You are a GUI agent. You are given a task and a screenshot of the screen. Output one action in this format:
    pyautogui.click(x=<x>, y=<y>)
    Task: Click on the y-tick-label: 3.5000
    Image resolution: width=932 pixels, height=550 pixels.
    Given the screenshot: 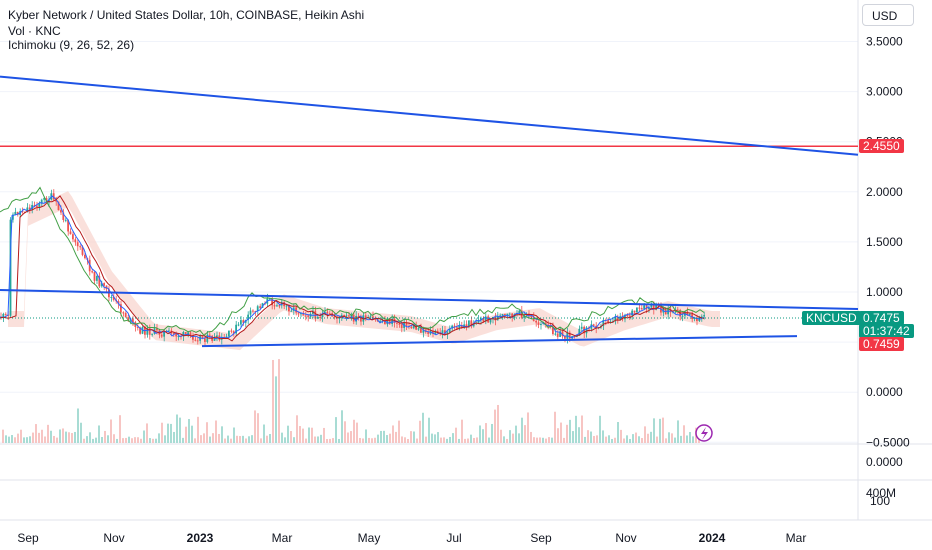 What is the action you would take?
    pyautogui.click(x=884, y=42)
    